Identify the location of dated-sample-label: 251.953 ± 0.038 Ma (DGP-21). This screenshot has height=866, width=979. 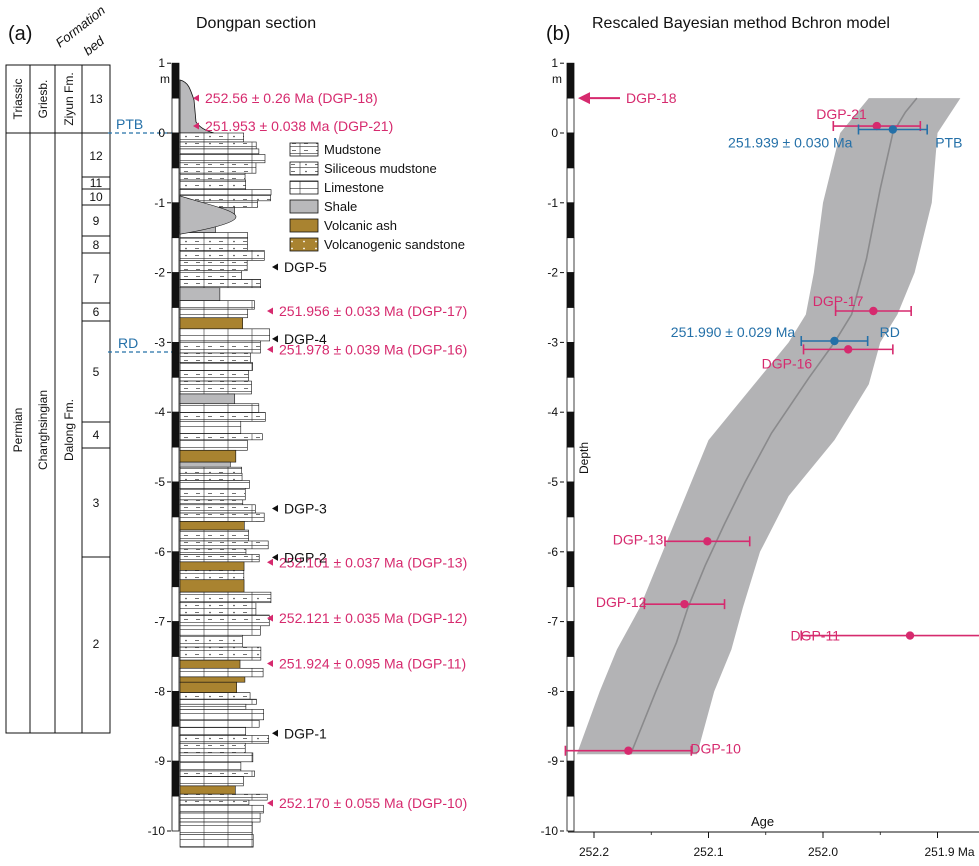
(299, 126).